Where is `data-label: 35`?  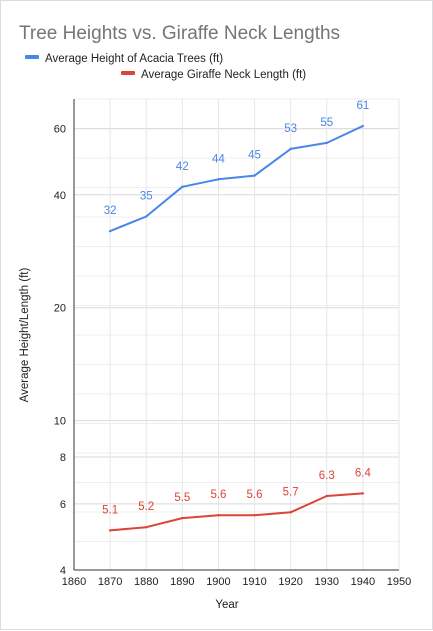
data-label: 35 is located at coordinates (146, 197).